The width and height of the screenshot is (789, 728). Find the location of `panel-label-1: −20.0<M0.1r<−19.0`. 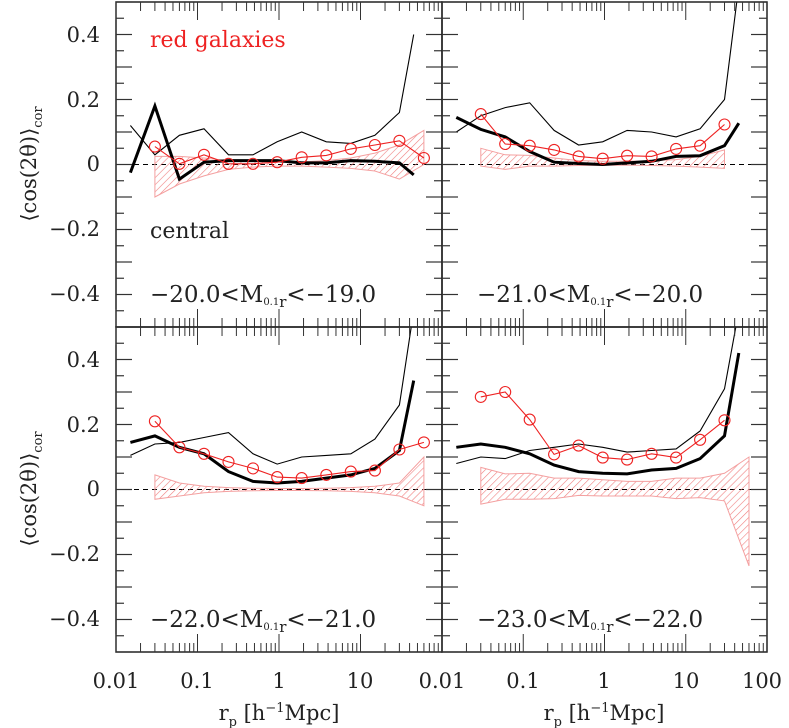

panel-label-1: −20.0<M0.1r<−19.0 is located at coordinates (263, 296).